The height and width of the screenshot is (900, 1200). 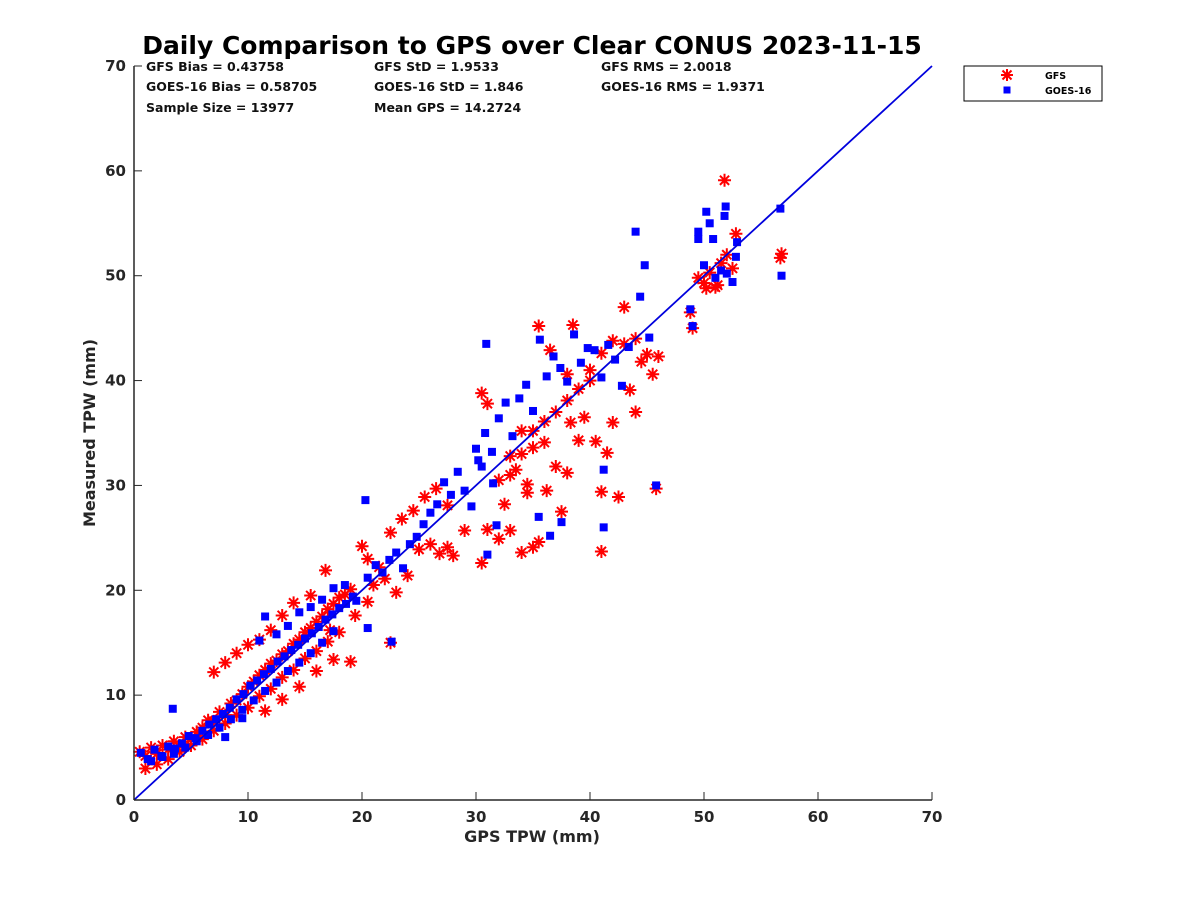 I want to click on stat-mean-gps: Mean GPS = 14.2724, so click(x=447, y=107).